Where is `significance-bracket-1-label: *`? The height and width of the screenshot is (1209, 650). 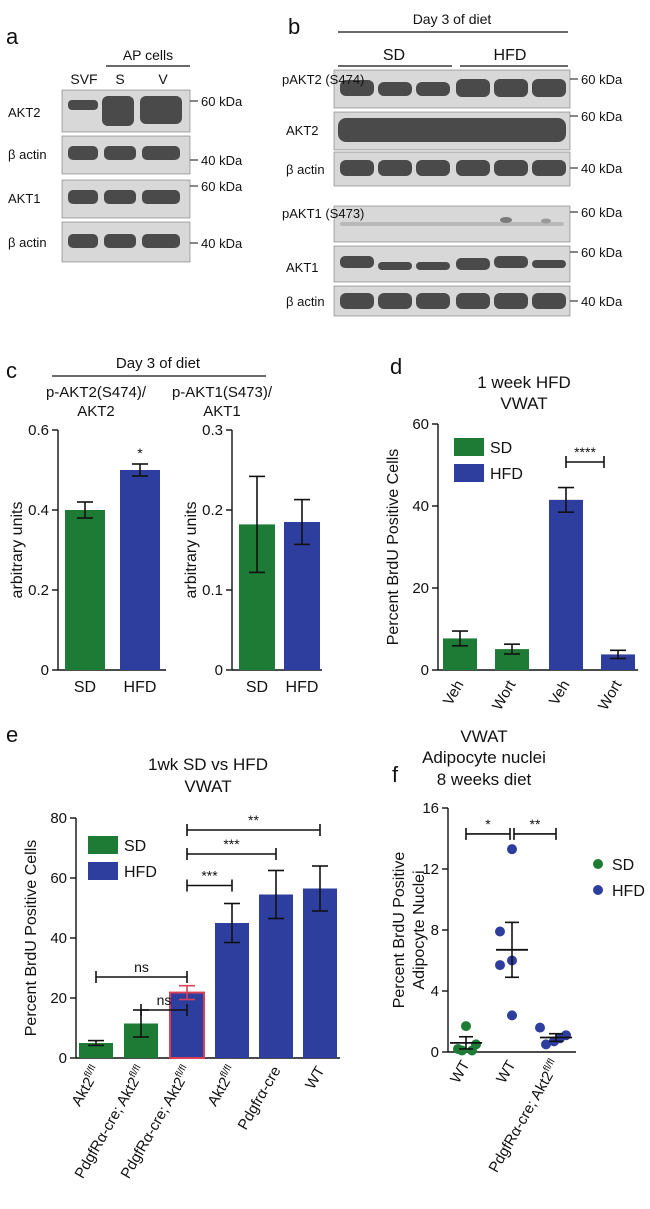
significance-bracket-1-label: * is located at coordinates (488, 824).